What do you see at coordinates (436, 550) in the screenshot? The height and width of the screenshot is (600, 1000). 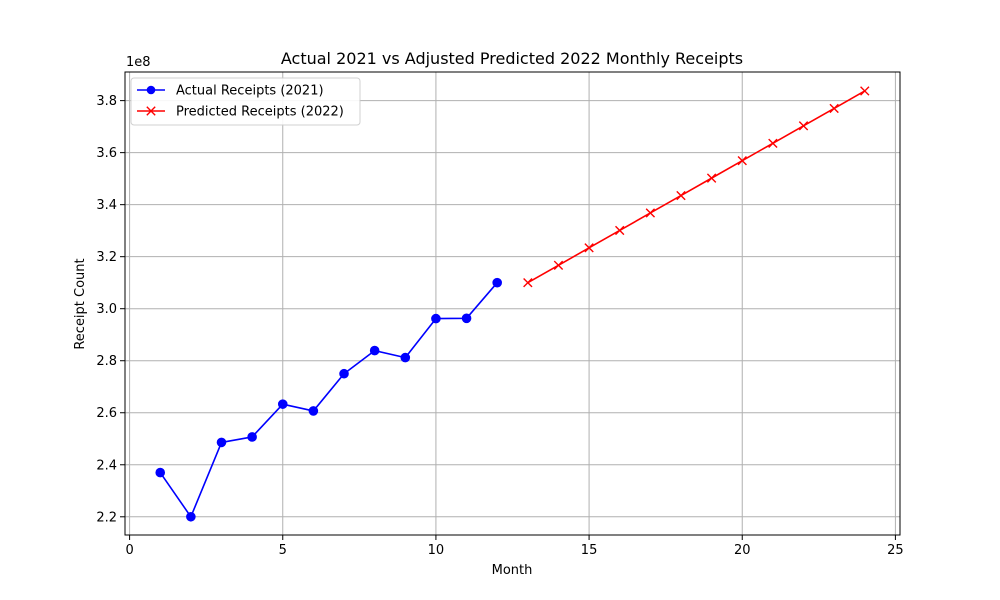 I see `x-tick-label: 10` at bounding box center [436, 550].